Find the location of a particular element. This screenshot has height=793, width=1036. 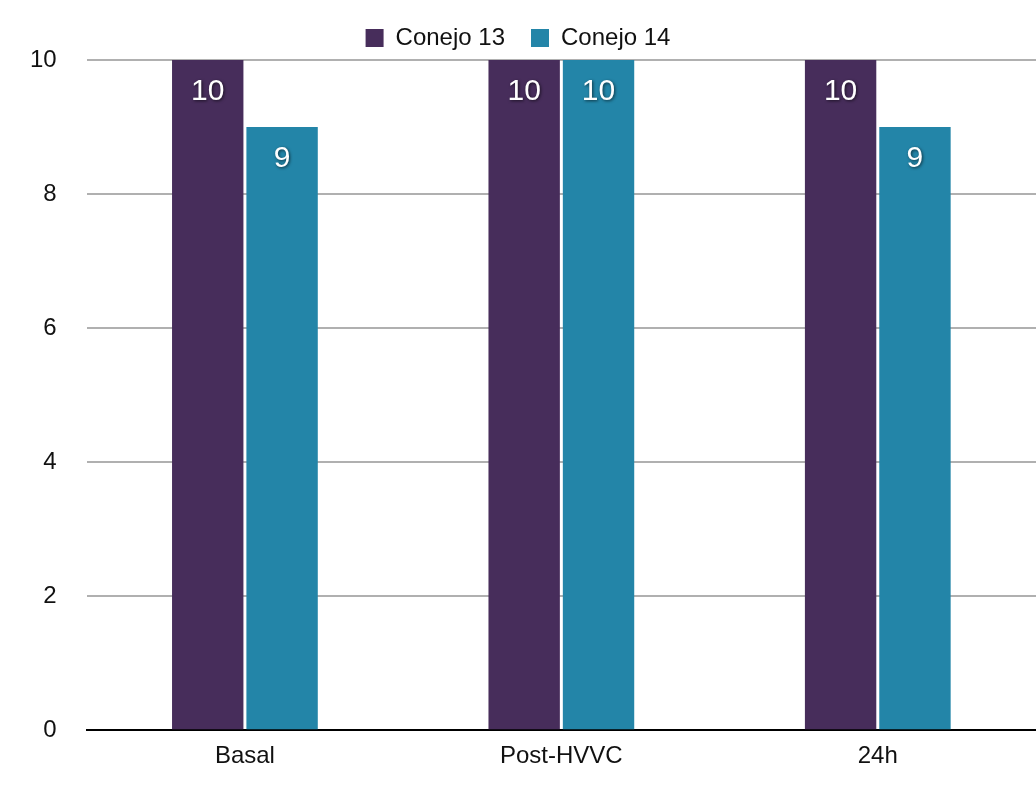

x-tick-label: Post-HVVC is located at coordinates (561, 755).